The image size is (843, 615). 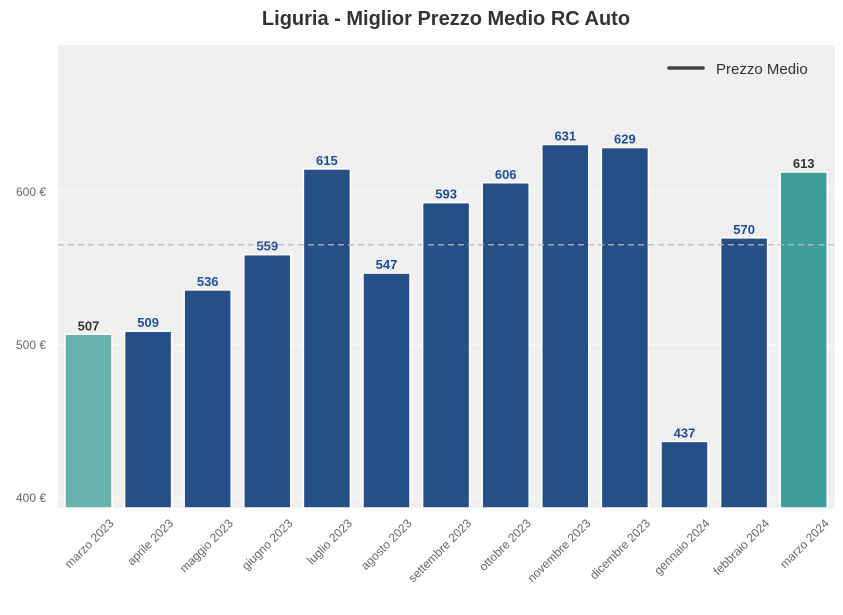 What do you see at coordinates (89, 325) in the screenshot?
I see `data-label: 507` at bounding box center [89, 325].